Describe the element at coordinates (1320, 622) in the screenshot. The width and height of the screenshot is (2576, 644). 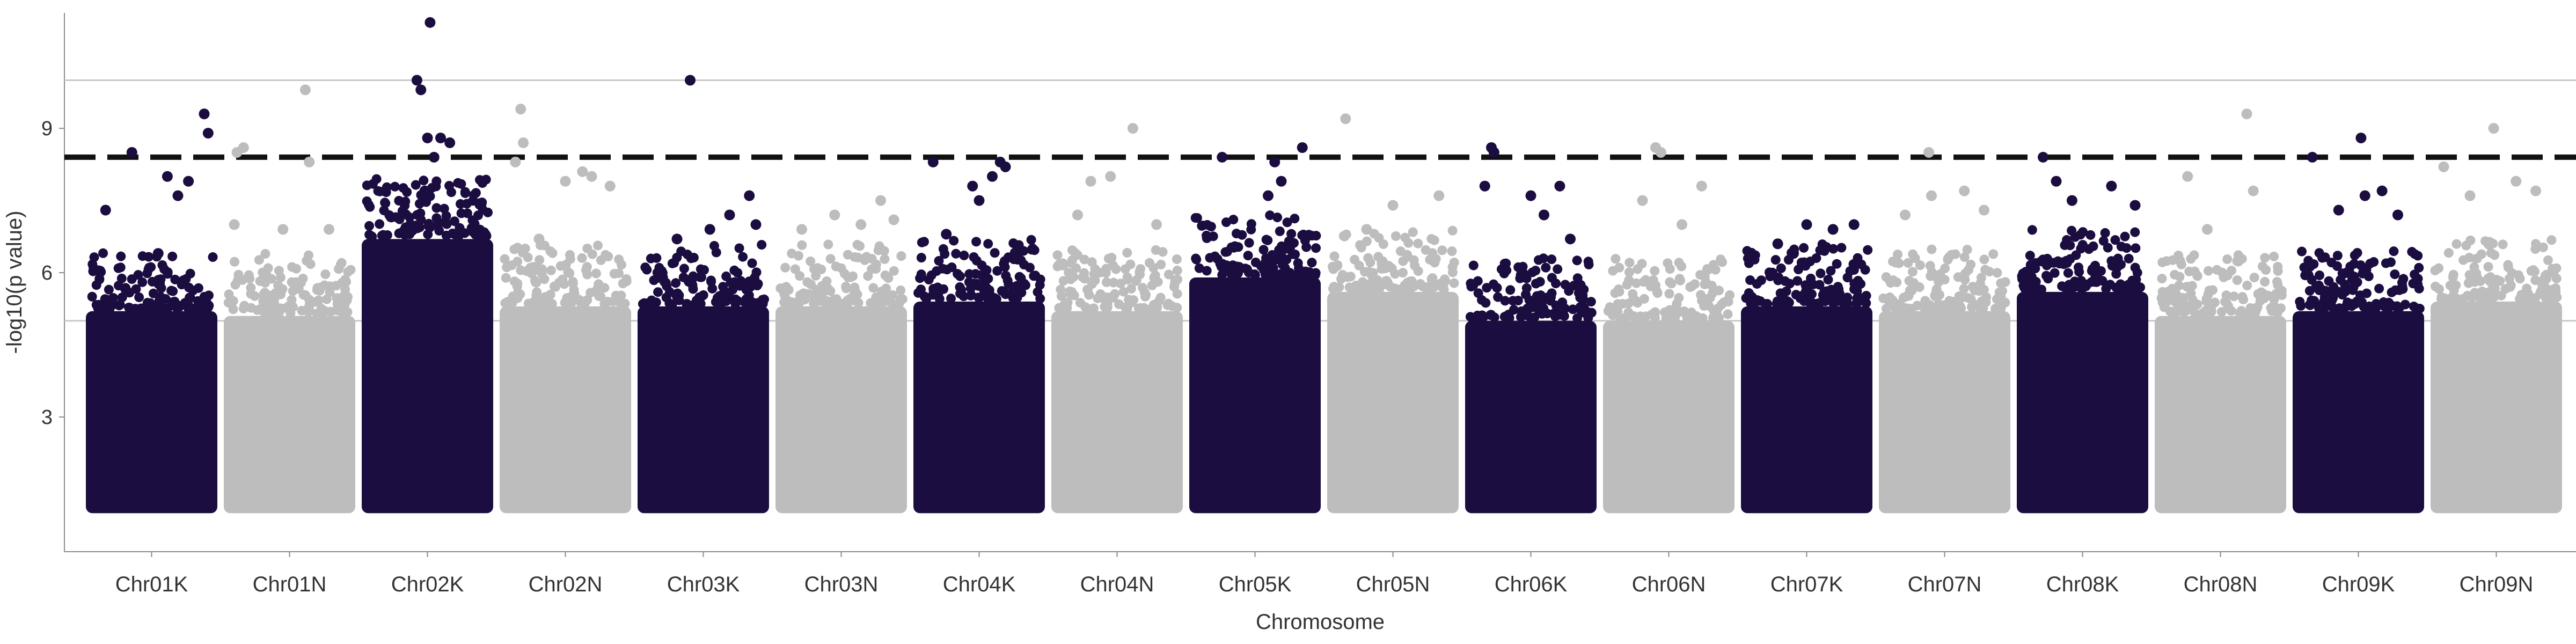
I see `x-axis-label: Chromosome` at that location.